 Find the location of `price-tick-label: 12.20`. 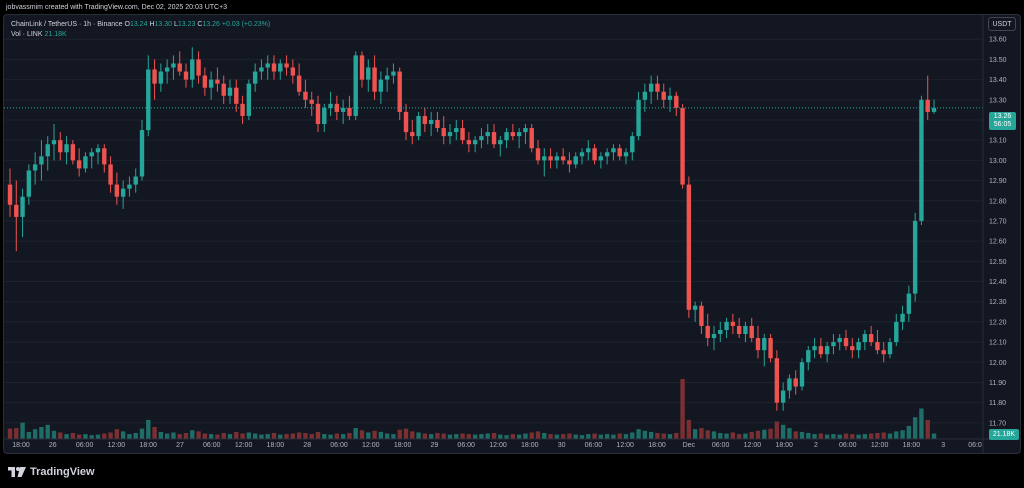

price-tick-label: 12.20 is located at coordinates (998, 322).